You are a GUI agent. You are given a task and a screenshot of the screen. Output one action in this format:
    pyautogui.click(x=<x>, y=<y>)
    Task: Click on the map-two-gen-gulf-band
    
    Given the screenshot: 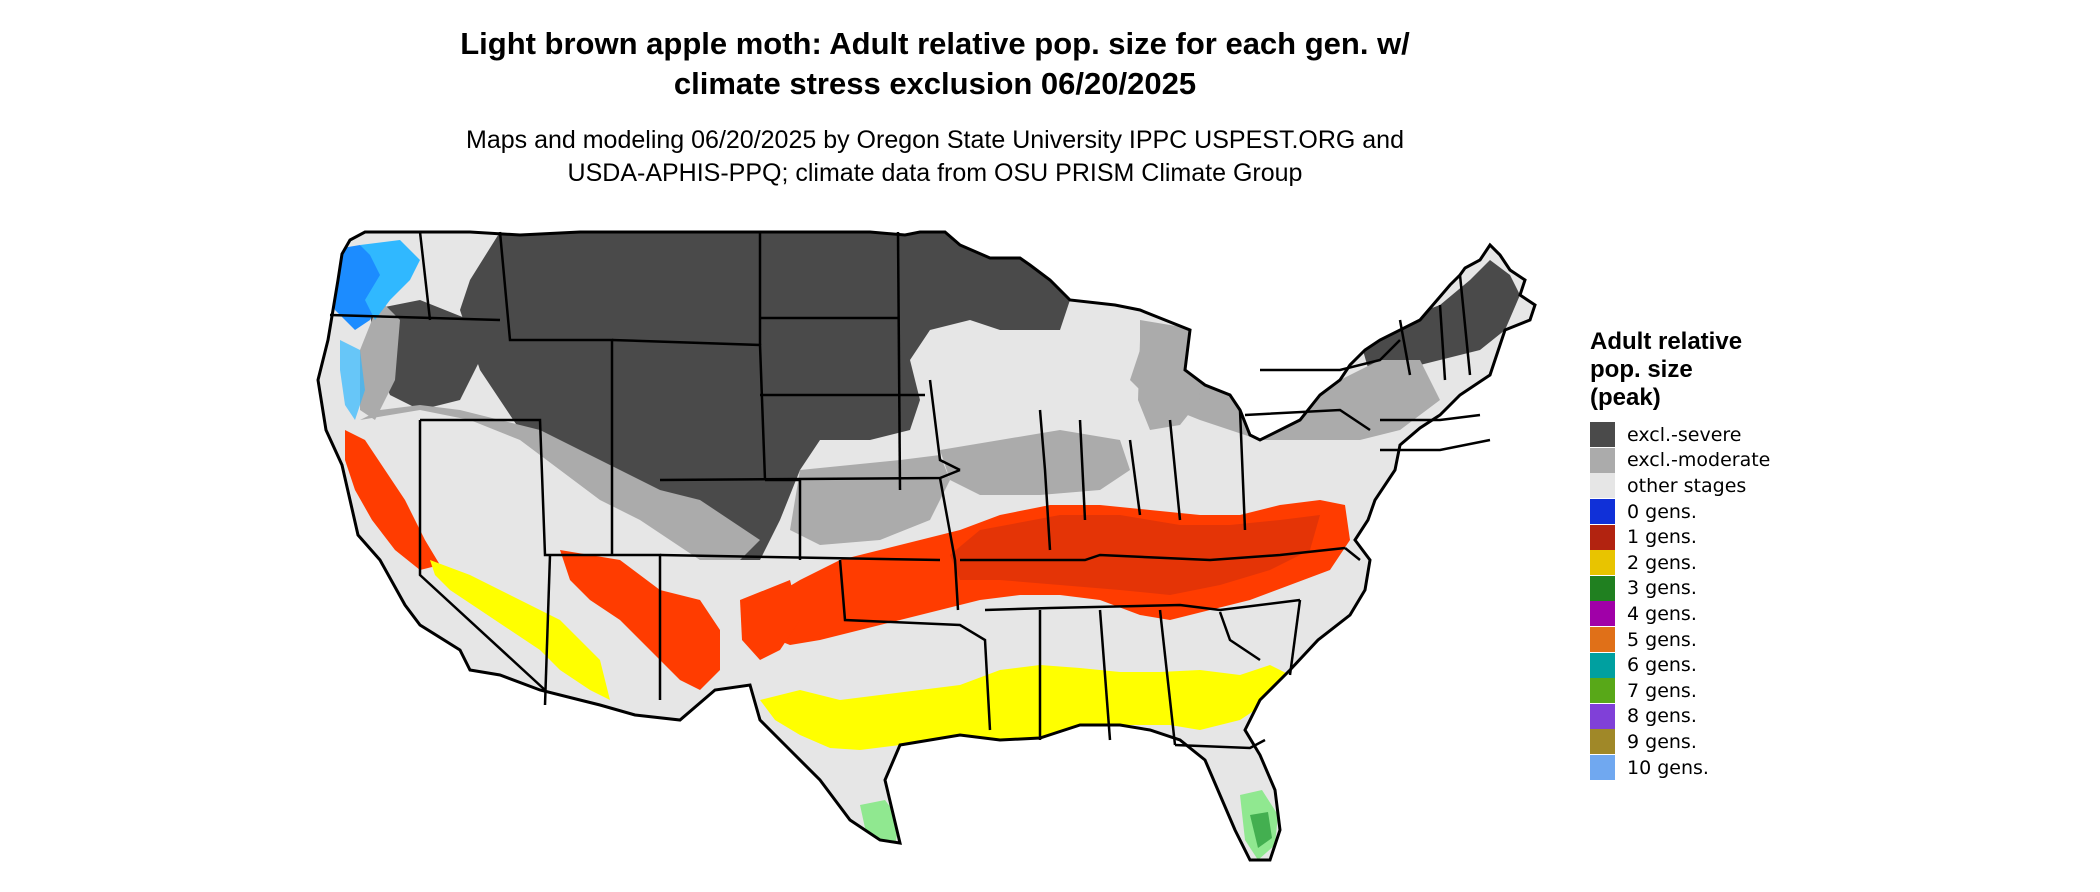 What is the action you would take?
    pyautogui.click(x=1025, y=707)
    